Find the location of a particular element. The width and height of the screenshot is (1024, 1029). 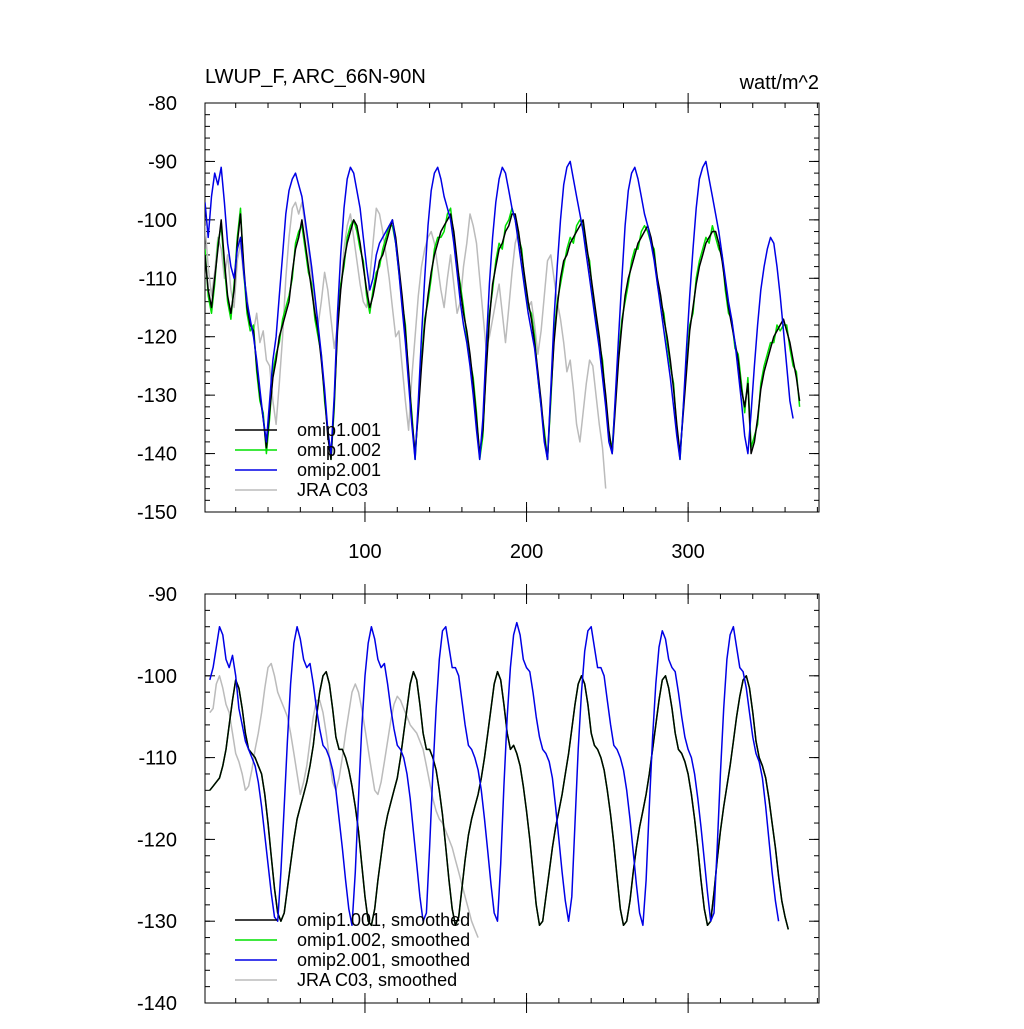

legend-label: omip1.002, smoothed is located at coordinates (383, 940).